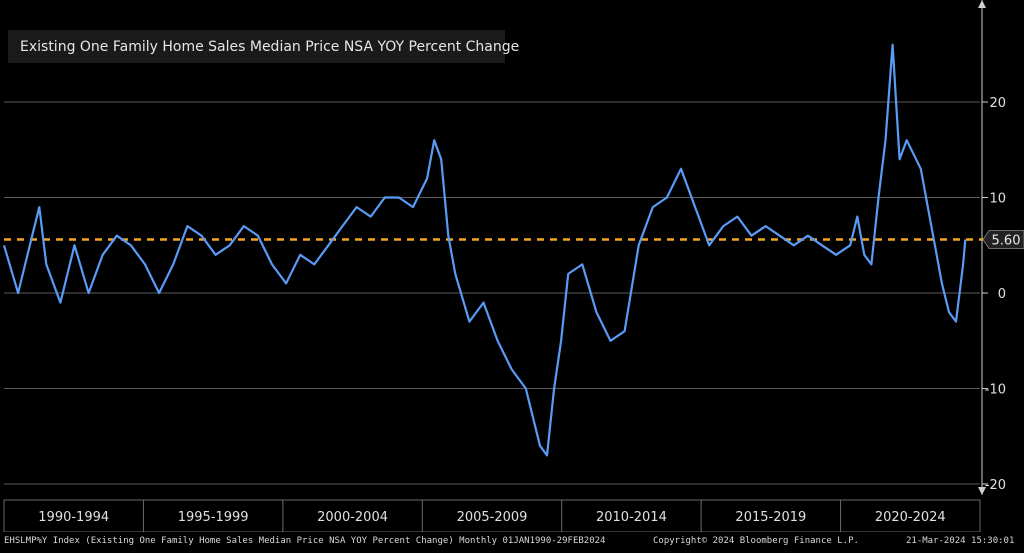 The height and width of the screenshot is (553, 1024). What do you see at coordinates (213, 517) in the screenshot?
I see `category-label: 1995-1999` at bounding box center [213, 517].